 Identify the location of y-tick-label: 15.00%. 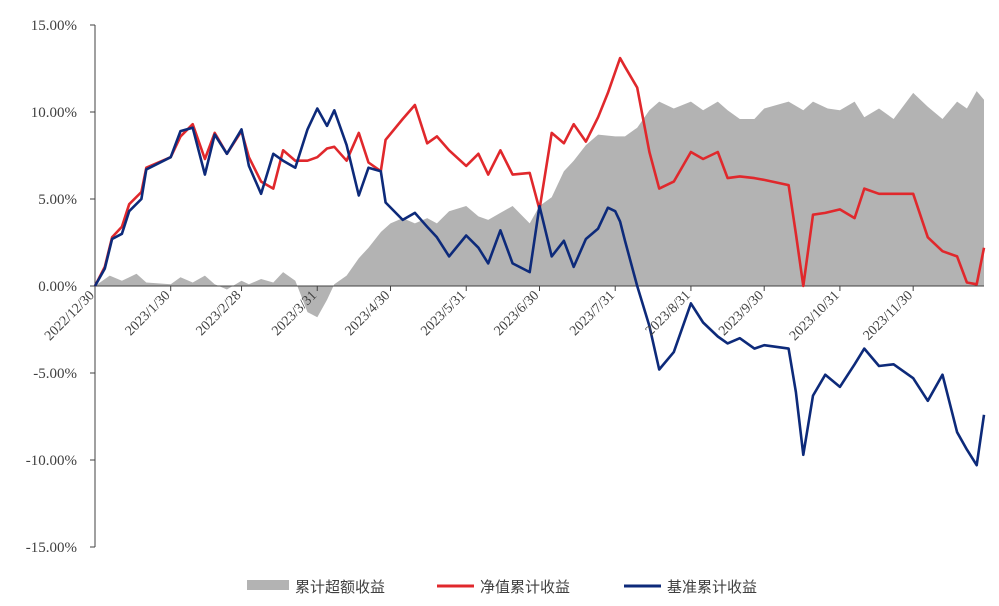
(54, 26).